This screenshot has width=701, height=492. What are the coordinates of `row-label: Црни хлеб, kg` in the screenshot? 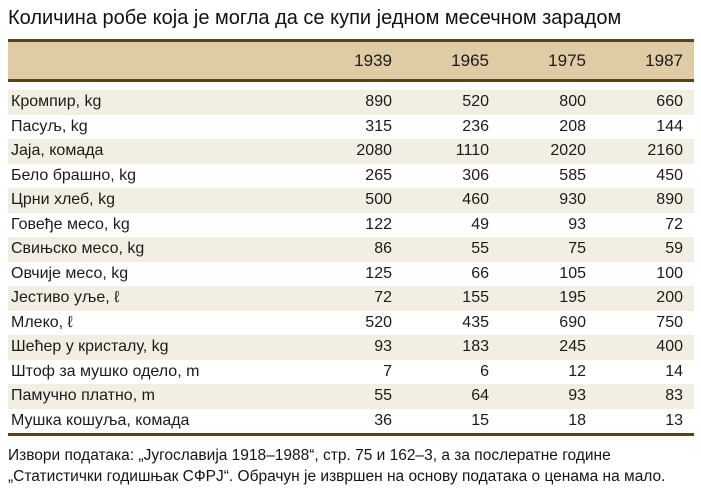 It's located at (63, 200).